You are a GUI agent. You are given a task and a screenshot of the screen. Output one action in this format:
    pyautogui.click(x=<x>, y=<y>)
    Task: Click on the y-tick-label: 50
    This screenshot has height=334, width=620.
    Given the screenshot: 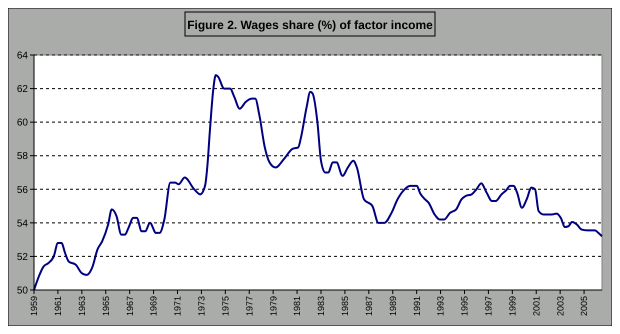 What is the action you would take?
    pyautogui.click(x=22, y=291)
    